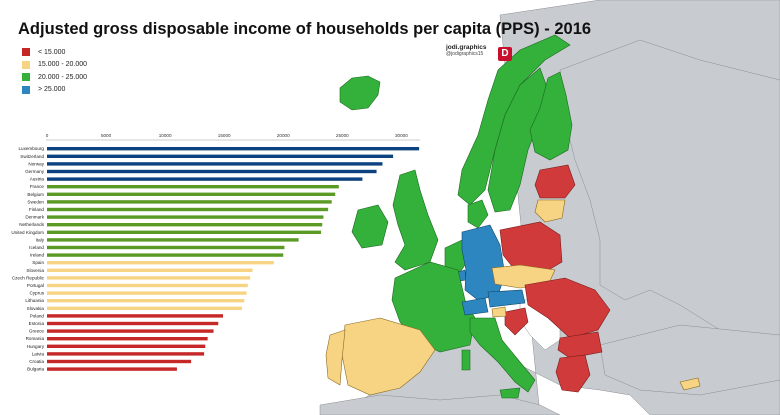 The width and height of the screenshot is (780, 415). What do you see at coordinates (52, 89) in the screenshot?
I see `legend-label: > 25.000` at bounding box center [52, 89].